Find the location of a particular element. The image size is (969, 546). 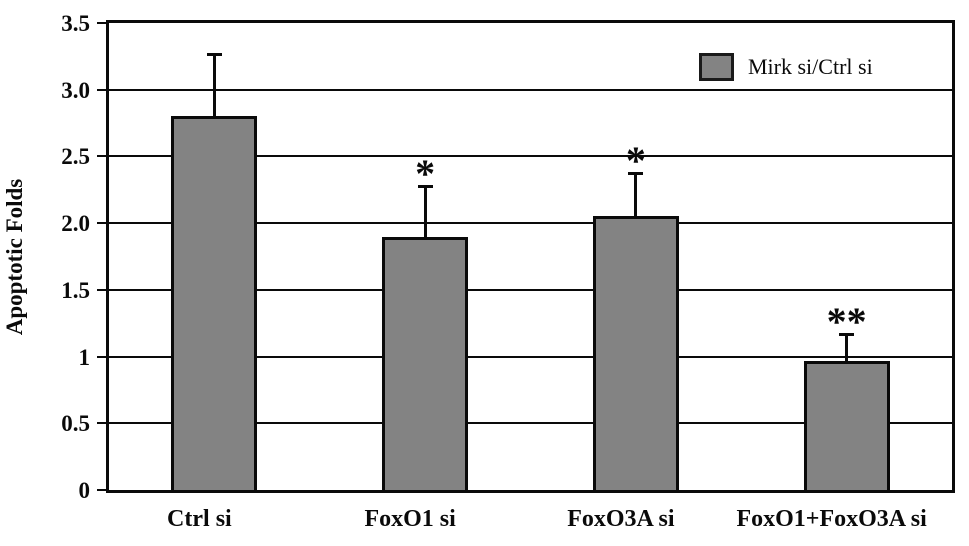

legend-swatch is located at coordinates (716, 67).